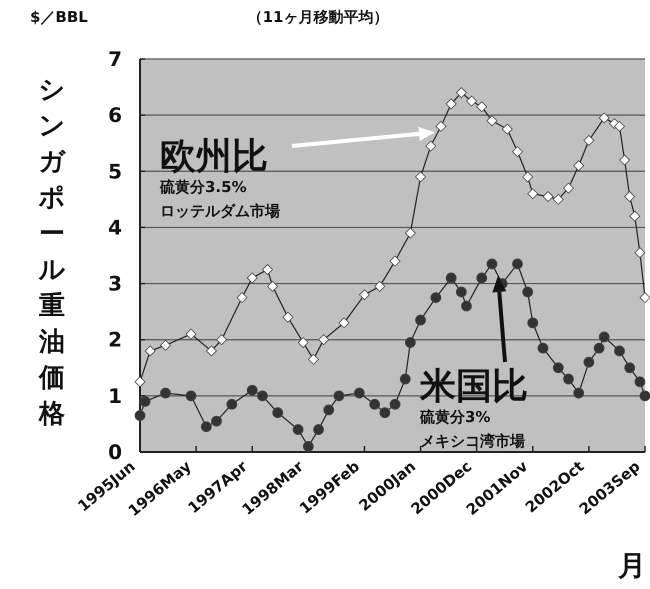  Describe the element at coordinates (472, 441) in the screenshot. I see `annotation: メキシコ湾市場` at that location.